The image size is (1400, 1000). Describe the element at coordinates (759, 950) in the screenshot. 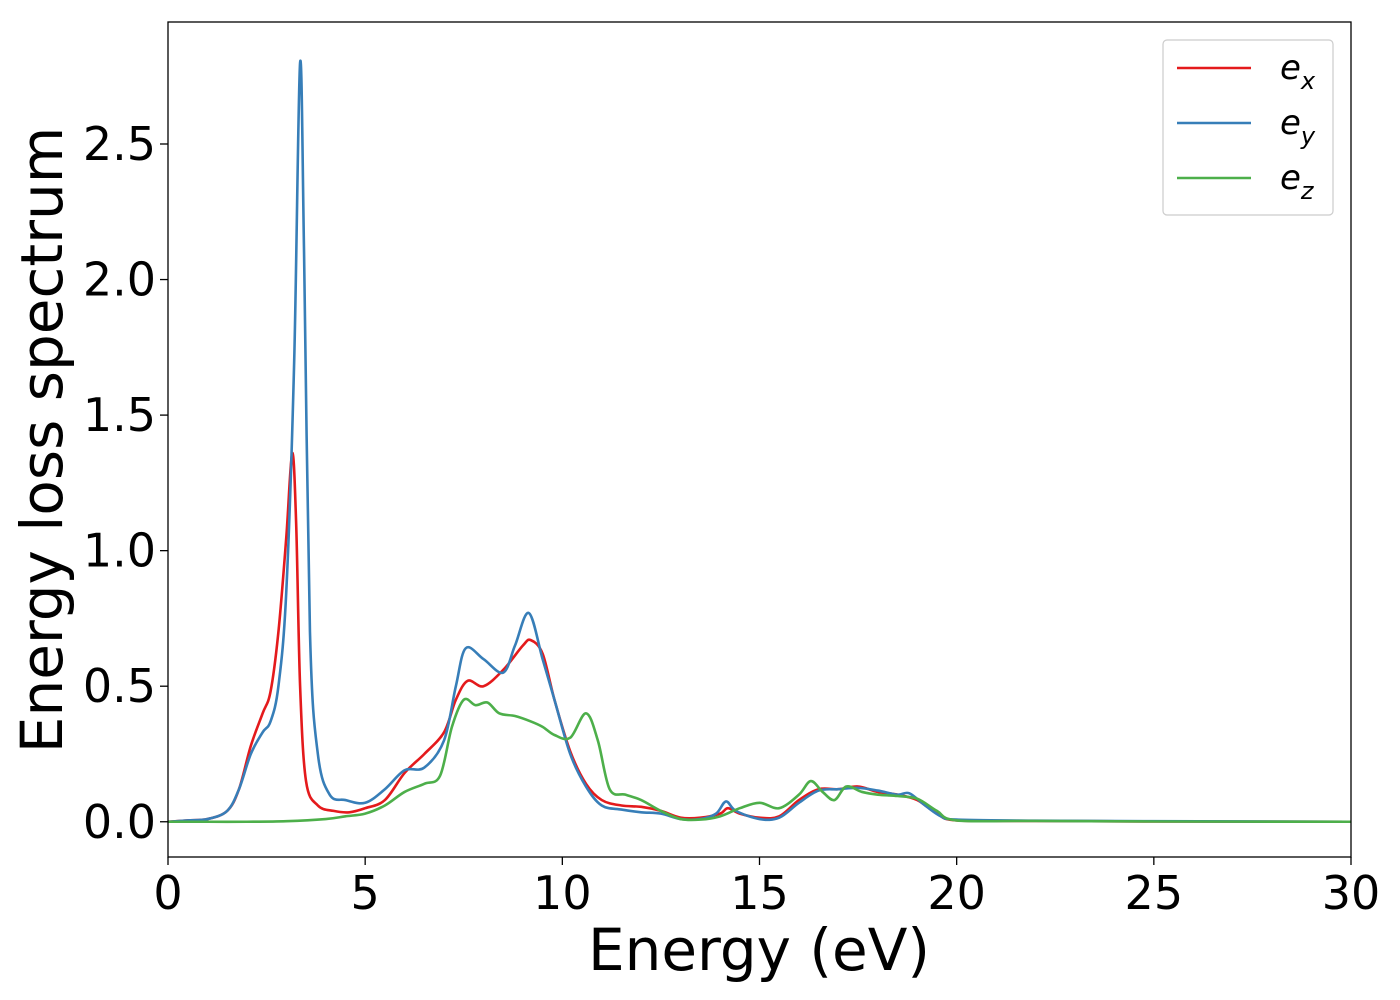

I see `x-axis-label: Energy (eV)` at that location.